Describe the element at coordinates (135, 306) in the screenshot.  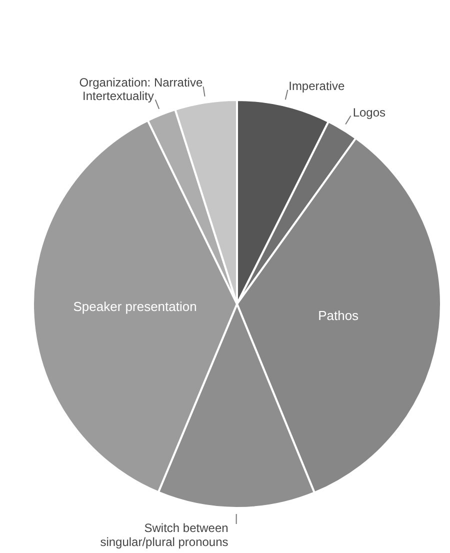
I see `slice-label: Speaker presentation` at that location.